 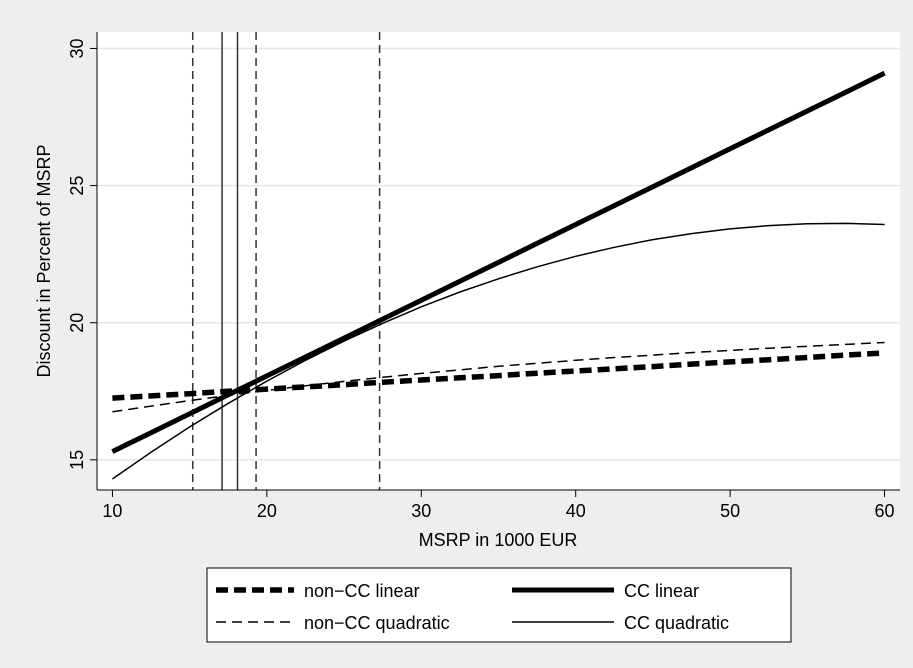 What do you see at coordinates (885, 511) in the screenshot?
I see `x-tick-label: 60` at bounding box center [885, 511].